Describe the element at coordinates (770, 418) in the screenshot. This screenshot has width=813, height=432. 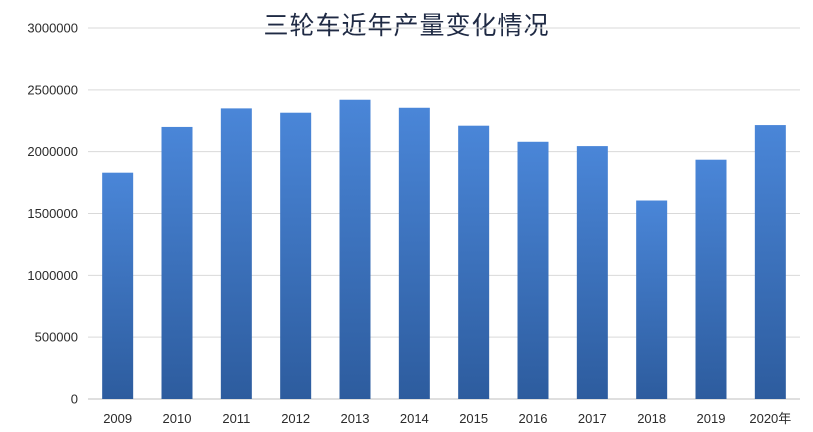
I see `x-tick-label: 2020年` at that location.